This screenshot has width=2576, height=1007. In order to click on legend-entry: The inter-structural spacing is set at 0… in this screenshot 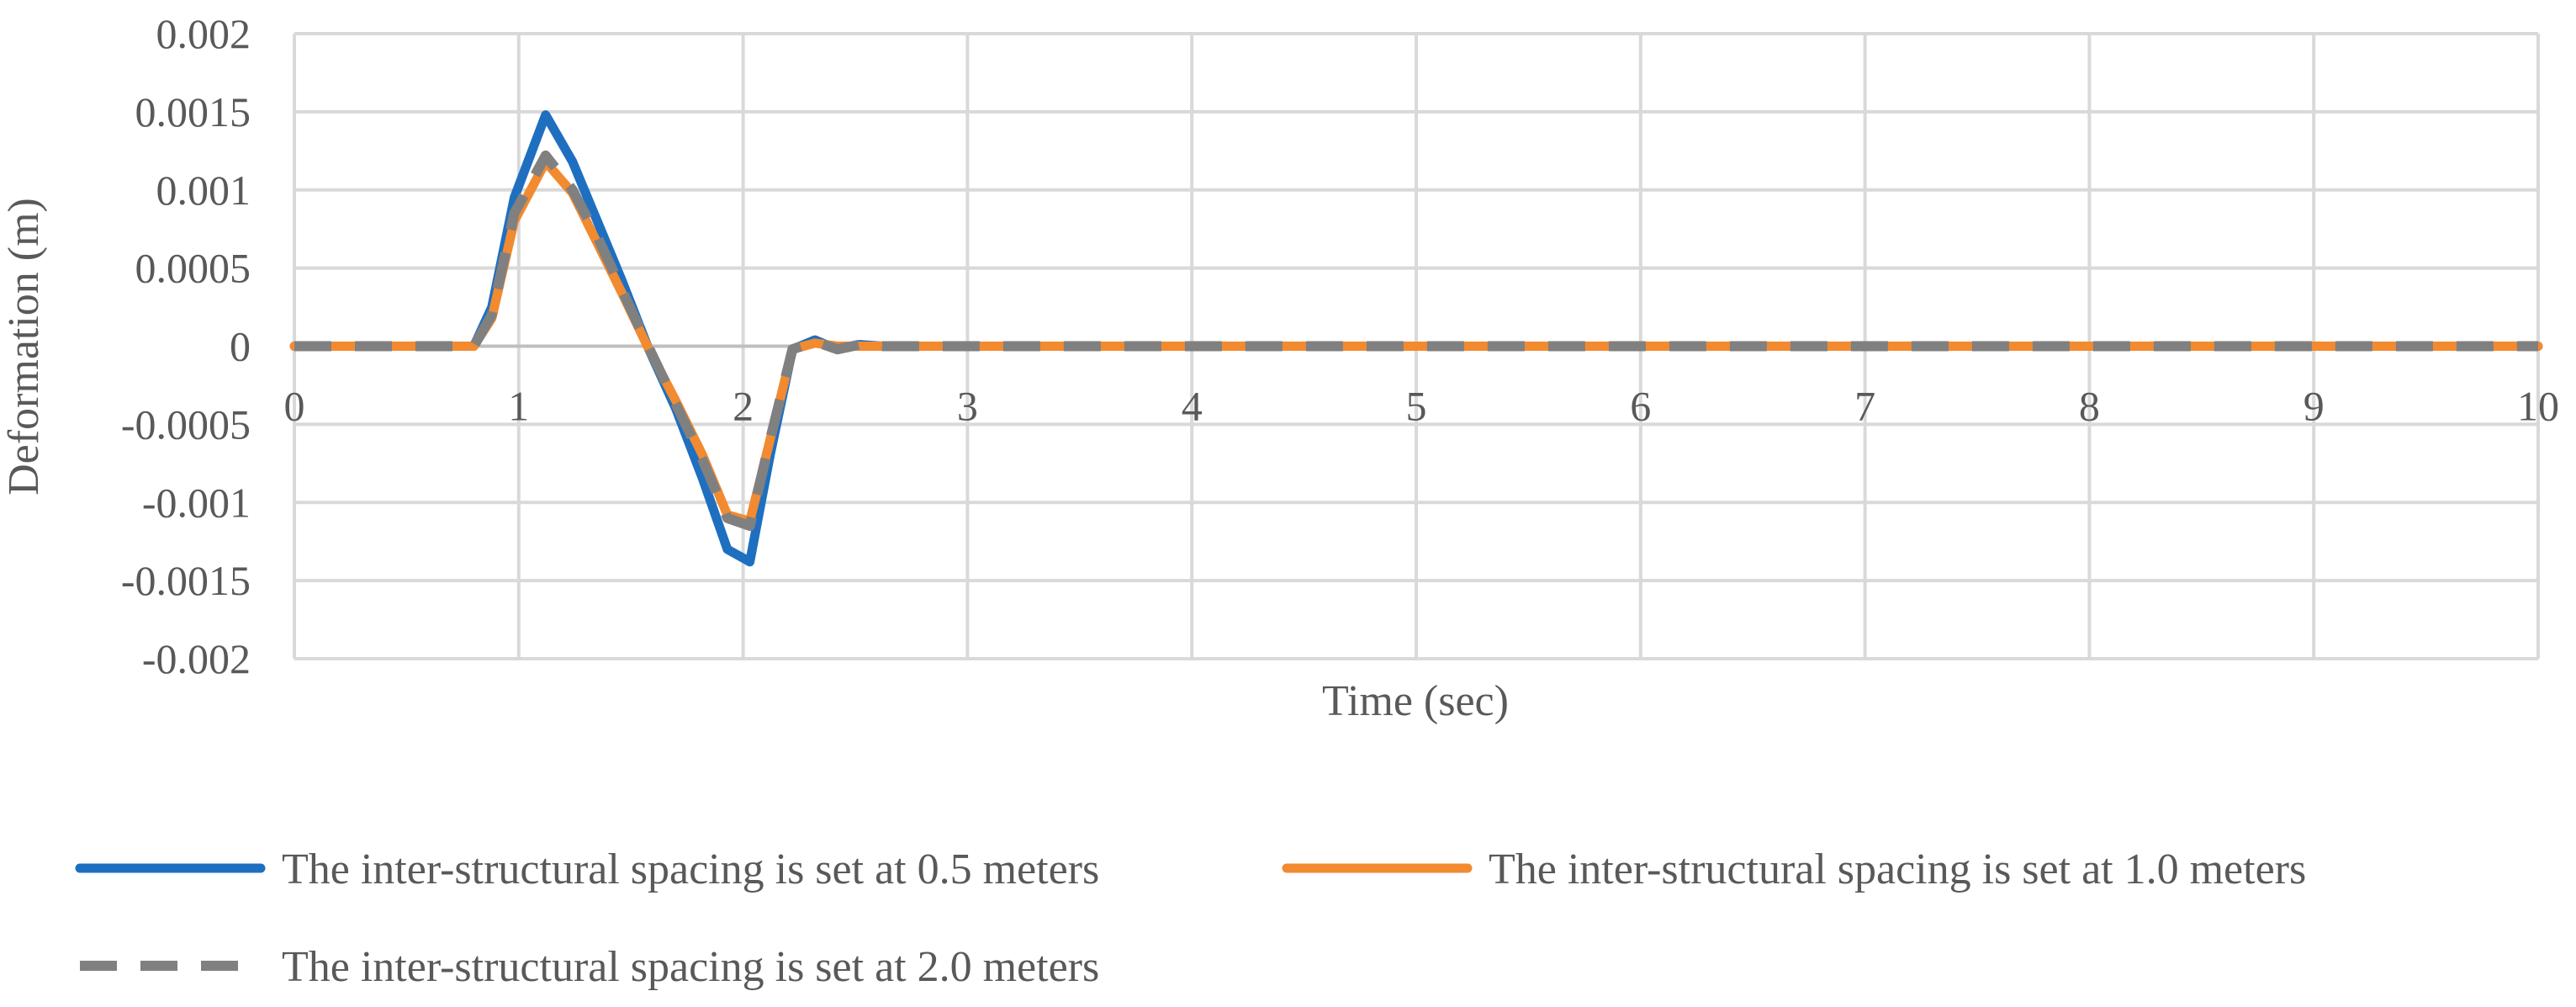, I will do `click(587, 869)`.